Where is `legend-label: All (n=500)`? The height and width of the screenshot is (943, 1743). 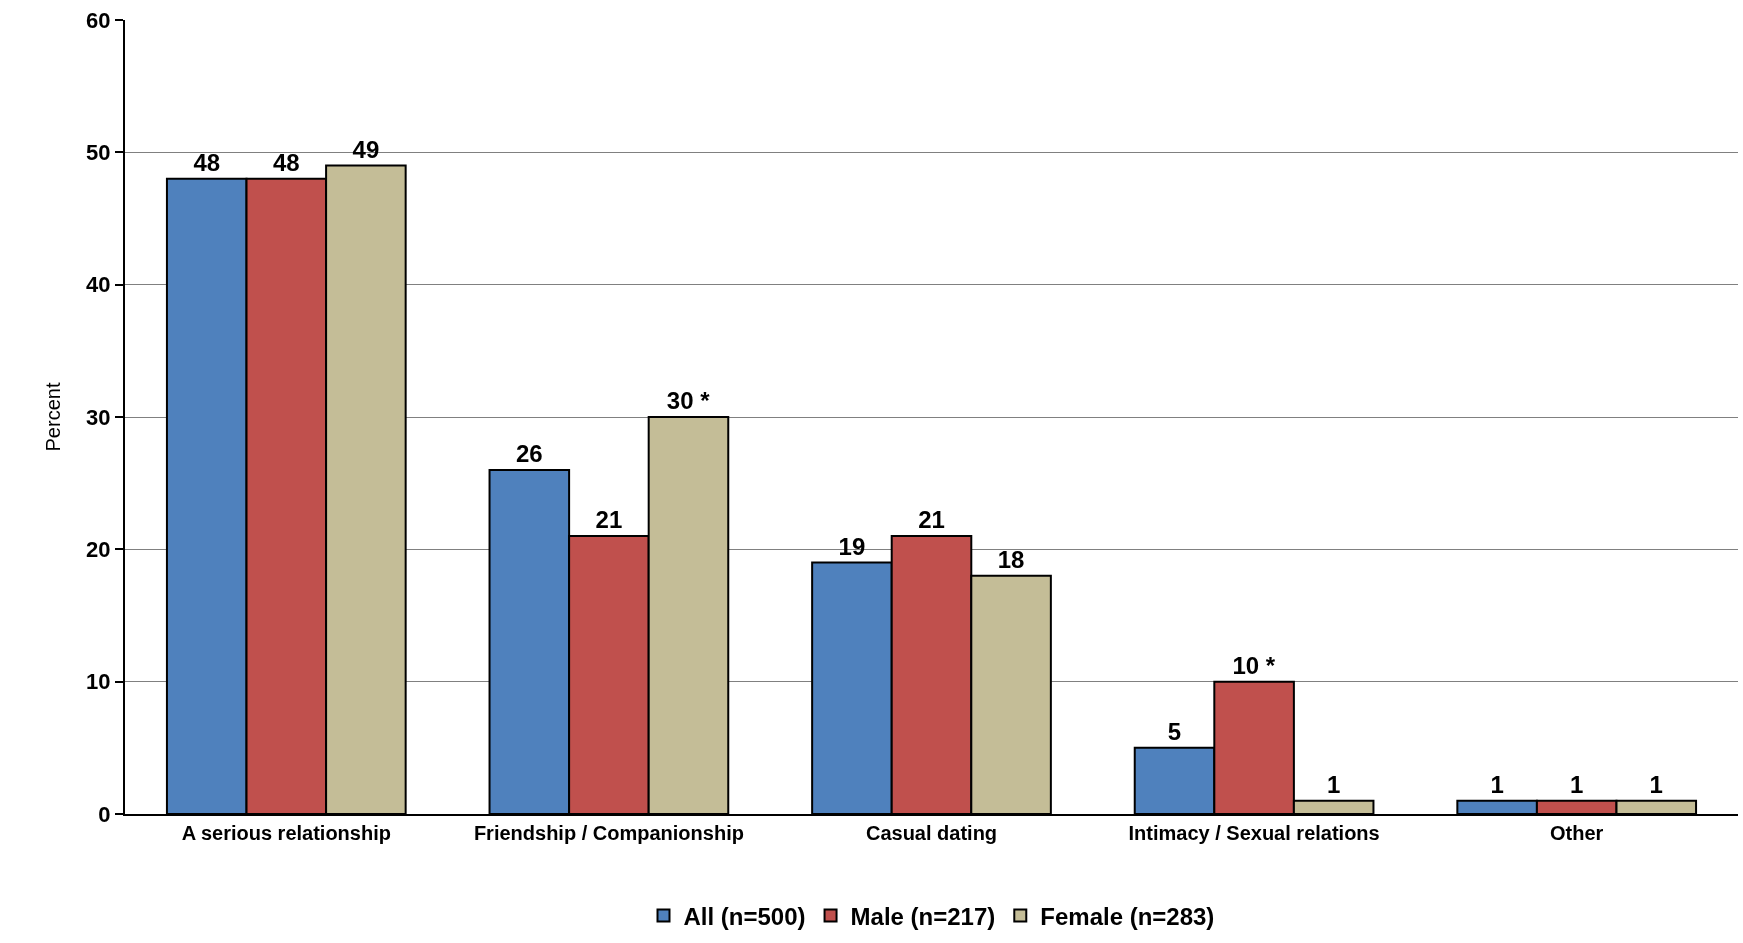 legend-label: All (n=500) is located at coordinates (744, 916).